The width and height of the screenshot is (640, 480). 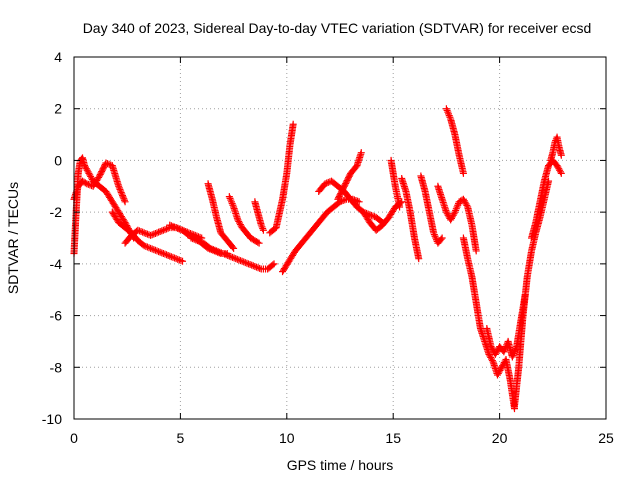 I want to click on y-tick-label: -4, so click(x=56, y=264).